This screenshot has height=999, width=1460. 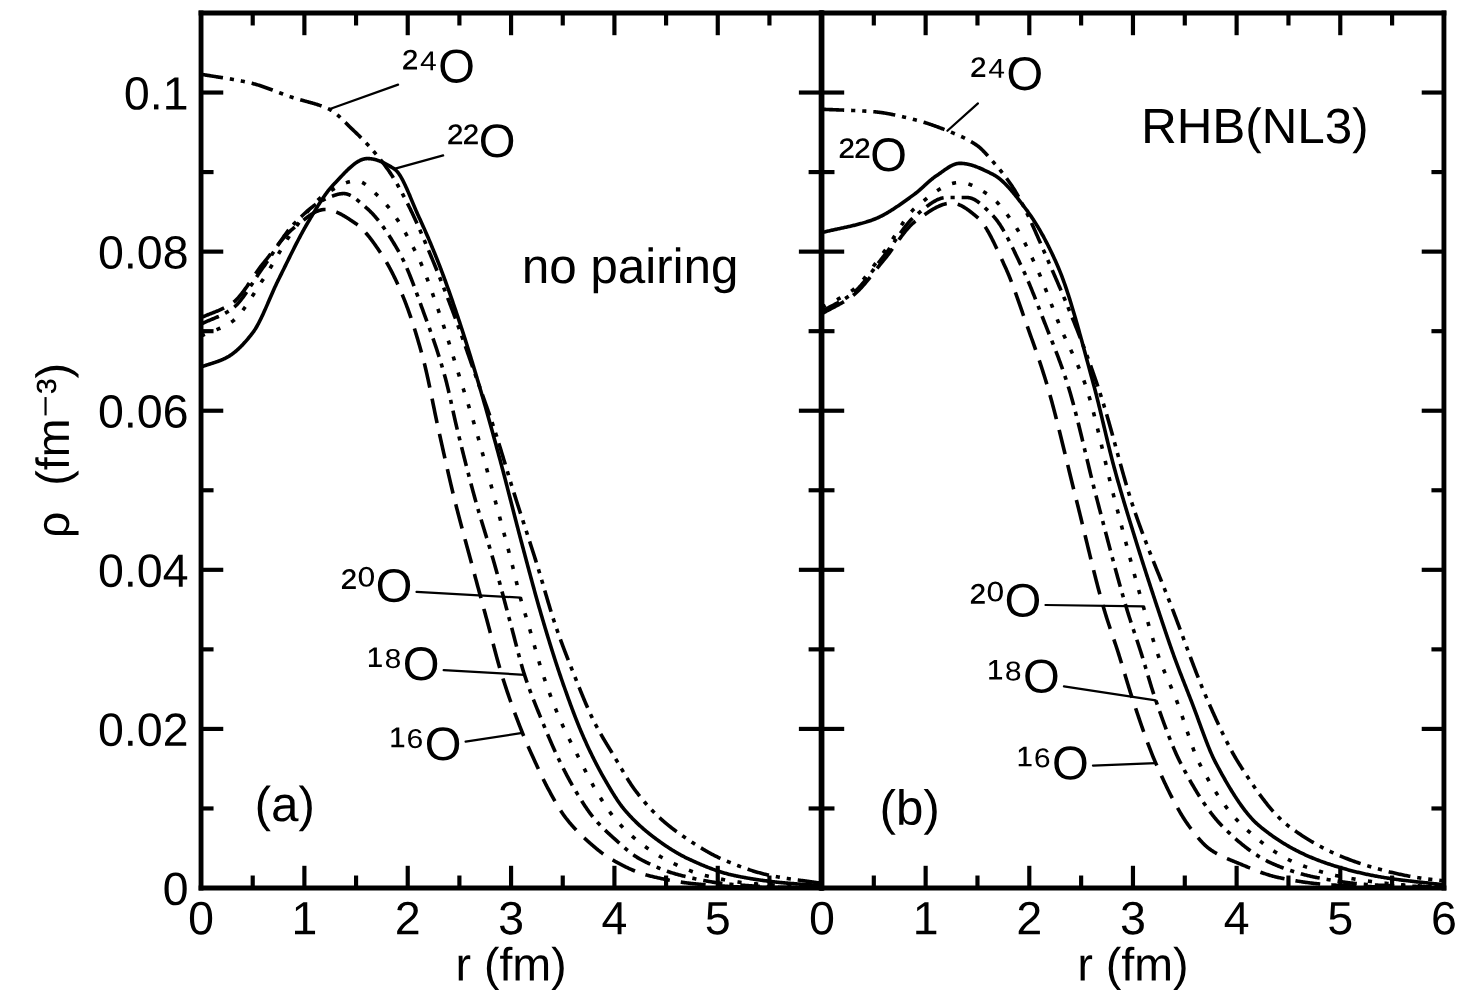 I want to click on y-tick-label: 0, so click(x=175, y=889).